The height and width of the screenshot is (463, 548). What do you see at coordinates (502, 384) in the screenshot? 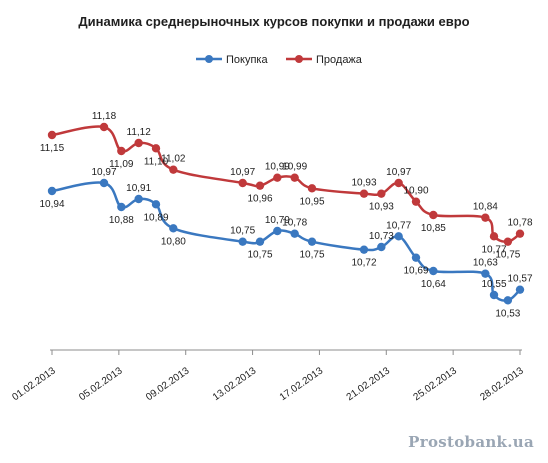
I see `x-tick-label: 28.02.2013` at bounding box center [502, 384].